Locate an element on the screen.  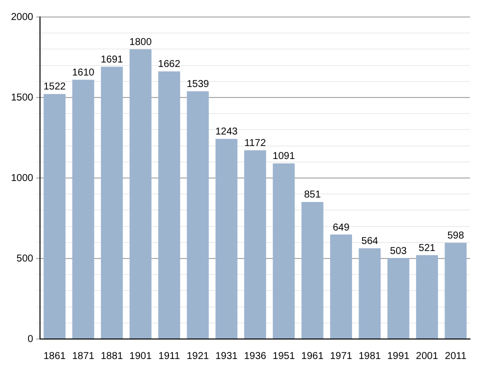
data-label: 1691 is located at coordinates (112, 60).